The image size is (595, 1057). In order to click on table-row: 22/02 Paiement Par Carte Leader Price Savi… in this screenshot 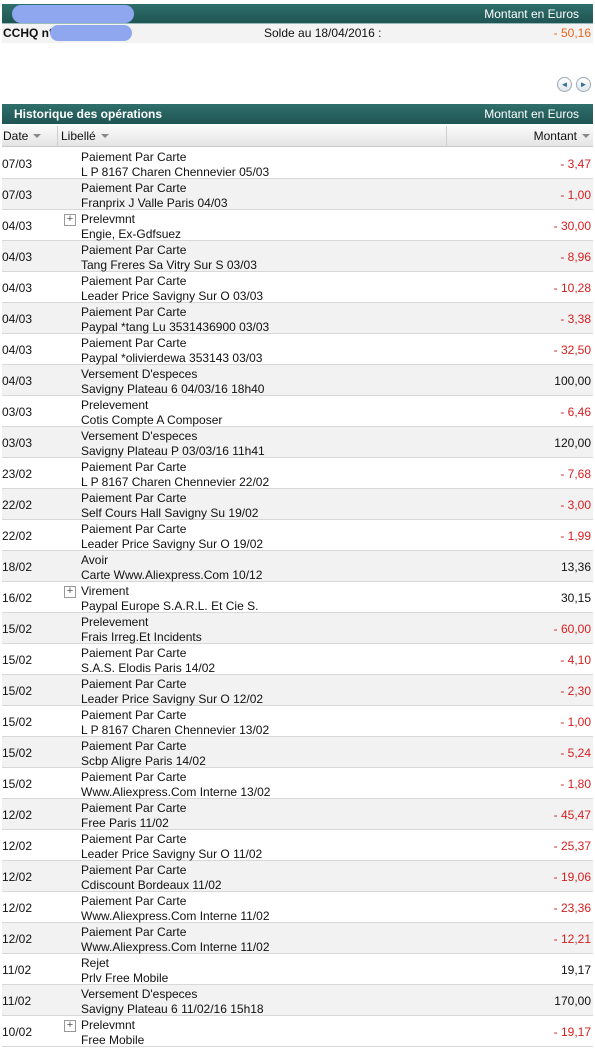, I will do `click(297, 535)`.